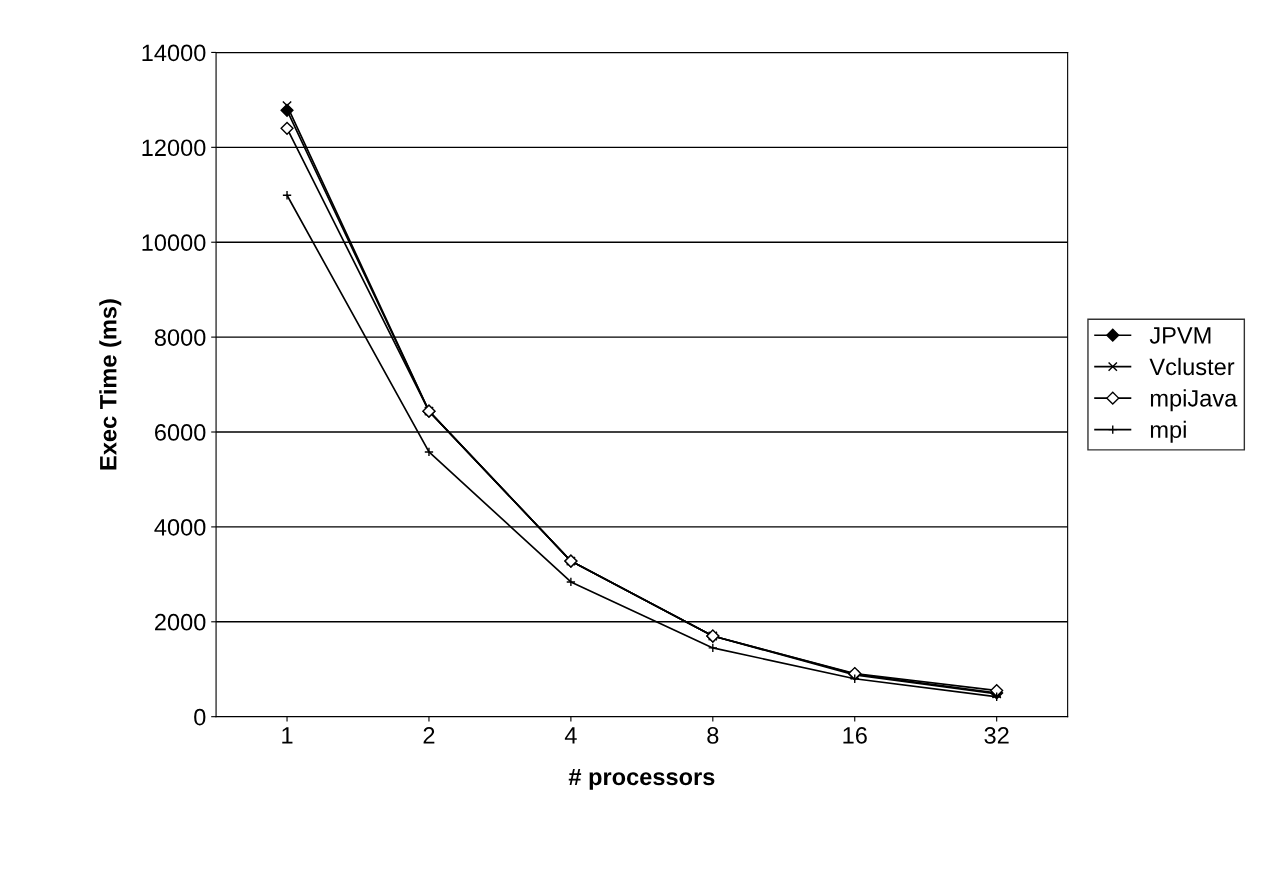 This screenshot has width=1271, height=874. I want to click on y-tick-label: 2000, so click(180, 622).